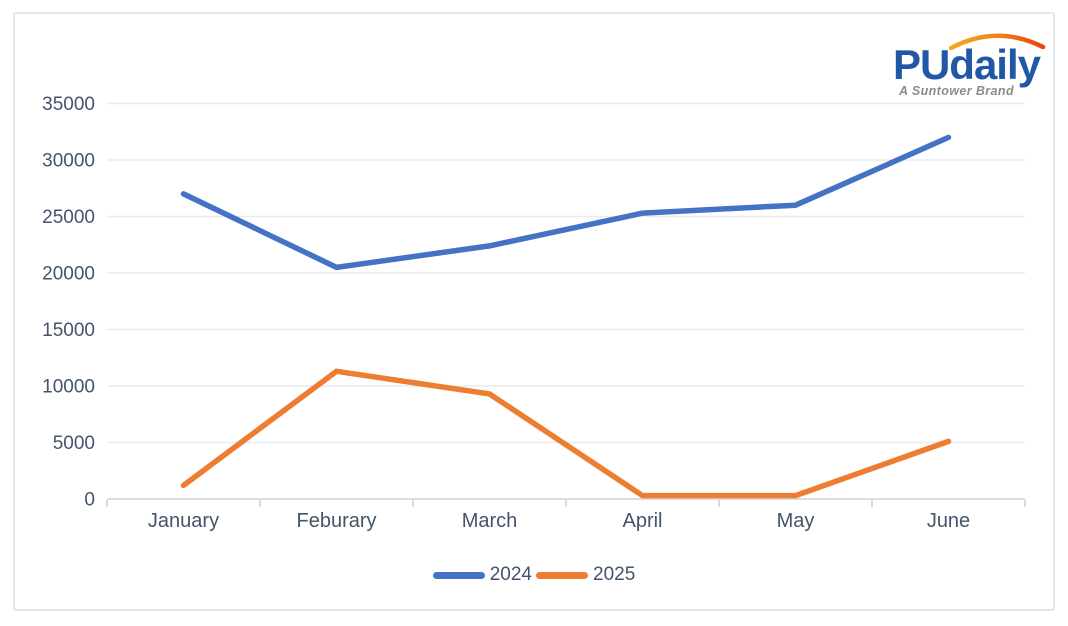  What do you see at coordinates (89, 500) in the screenshot?
I see `y-axis-tick-label: 0` at bounding box center [89, 500].